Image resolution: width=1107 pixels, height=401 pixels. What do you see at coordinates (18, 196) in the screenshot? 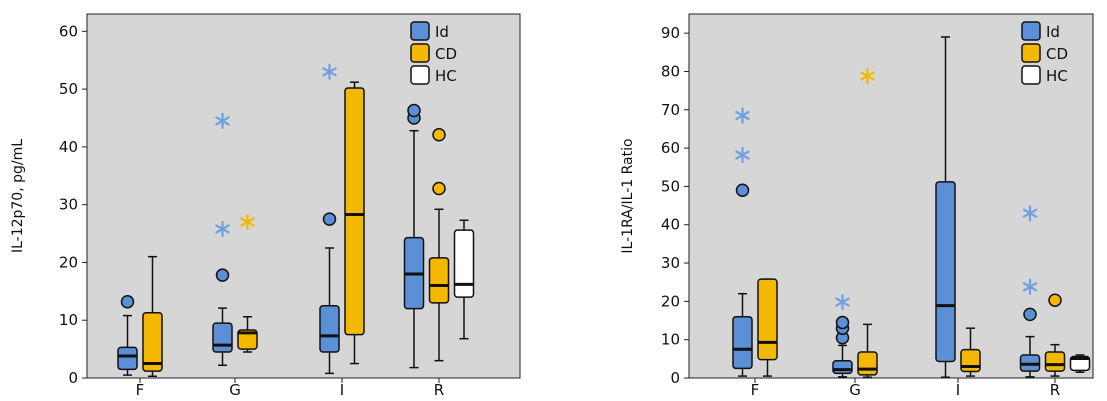
I see `y-axis-title: IL-12p70, pg/mL` at bounding box center [18, 196].